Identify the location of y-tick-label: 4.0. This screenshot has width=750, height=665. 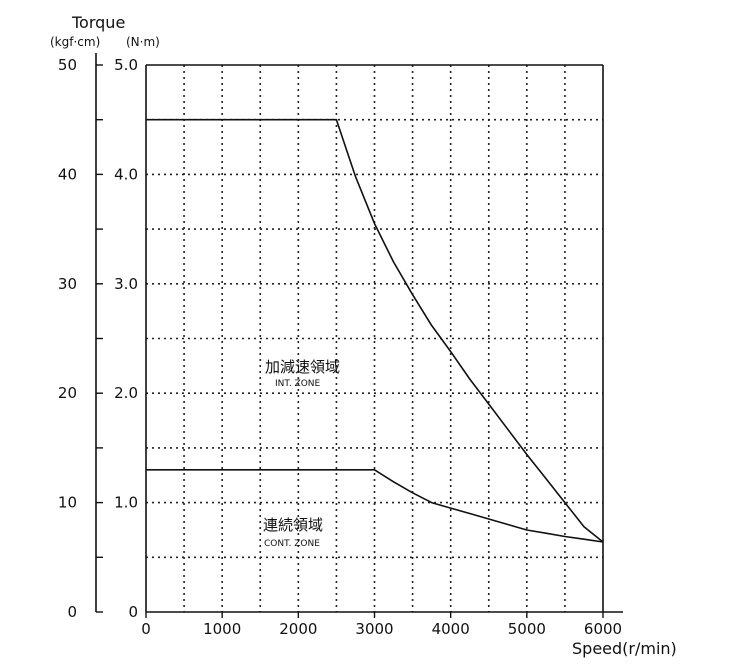
(126, 174).